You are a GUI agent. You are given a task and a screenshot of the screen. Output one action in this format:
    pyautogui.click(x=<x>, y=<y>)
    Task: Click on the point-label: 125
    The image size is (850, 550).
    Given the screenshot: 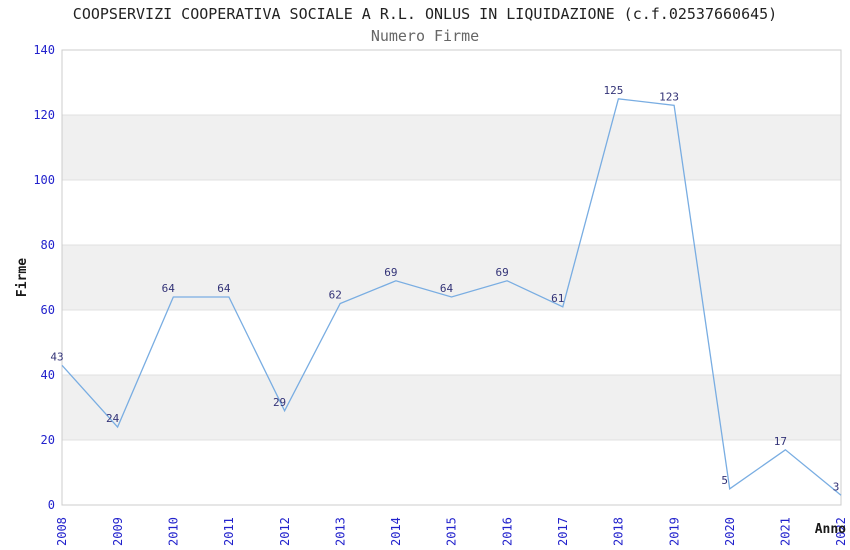 What is the action you would take?
    pyautogui.click(x=613, y=90)
    